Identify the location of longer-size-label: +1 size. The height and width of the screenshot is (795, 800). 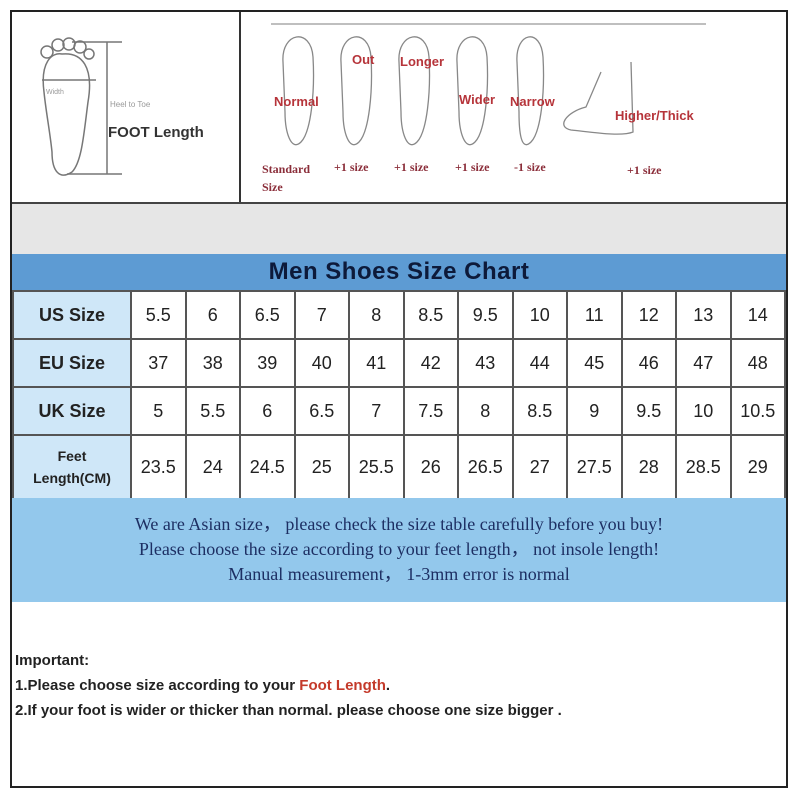
(411, 167).